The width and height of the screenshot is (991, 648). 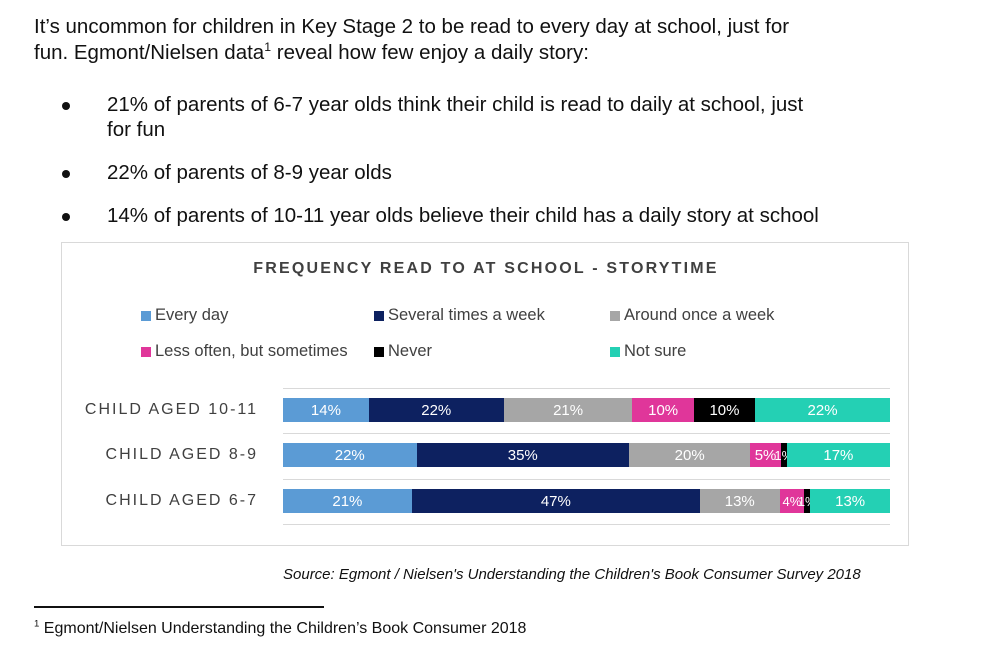 I want to click on bullet-text: 22% of parents of 8-9 year olds, so click(x=249, y=172).